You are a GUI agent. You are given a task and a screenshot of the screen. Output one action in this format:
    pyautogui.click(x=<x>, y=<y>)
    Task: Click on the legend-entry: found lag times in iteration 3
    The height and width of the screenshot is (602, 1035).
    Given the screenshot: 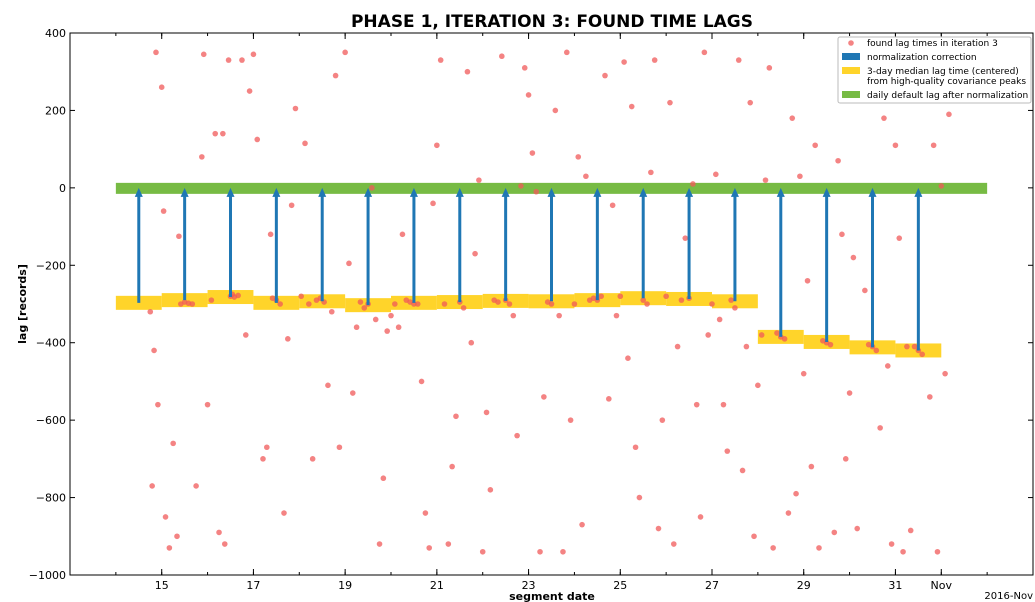 What is the action you would take?
    pyautogui.click(x=923, y=44)
    